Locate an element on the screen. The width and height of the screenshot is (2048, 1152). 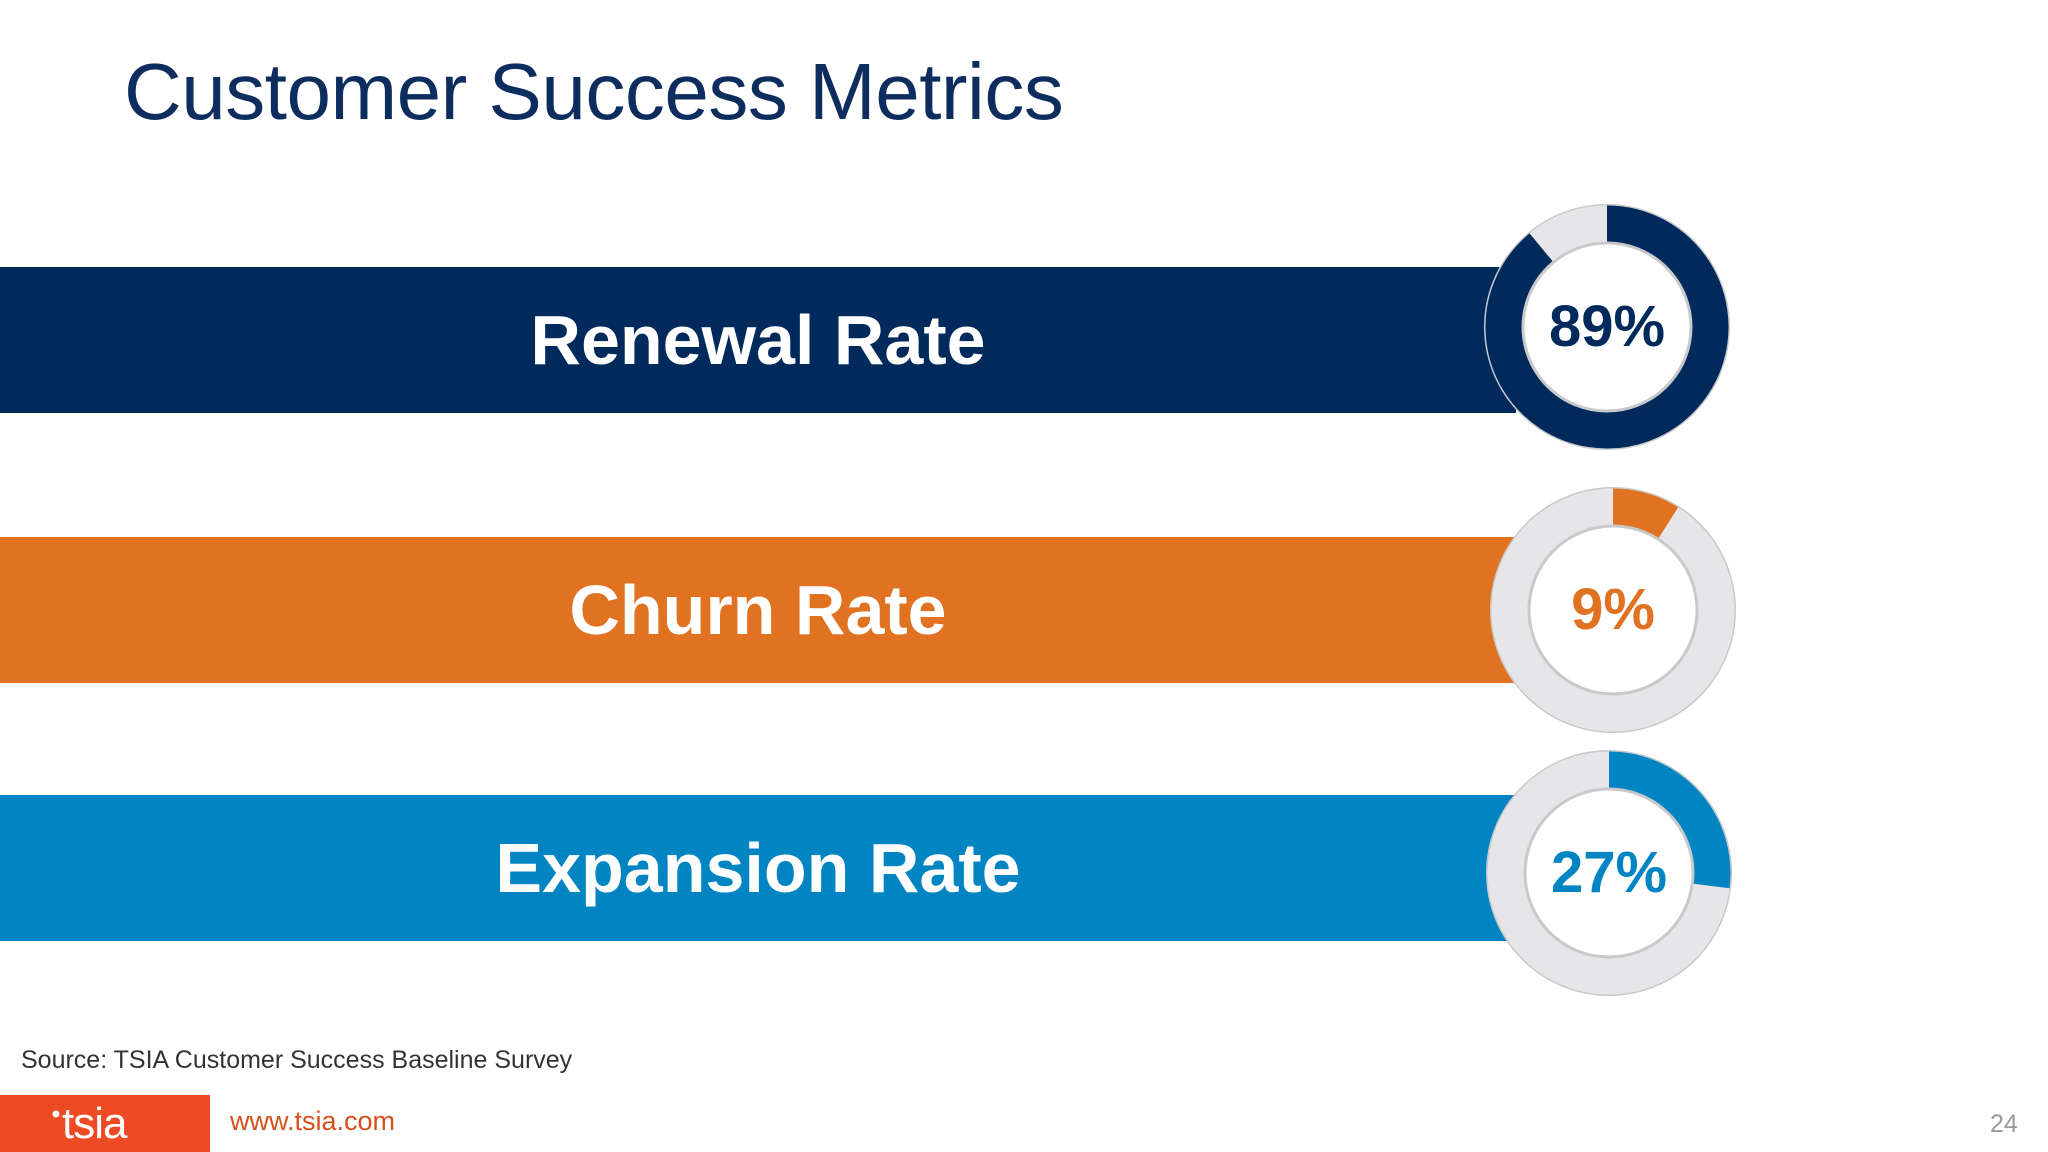
metric-bar-churn-rate: Churn Rate is located at coordinates (758, 610).